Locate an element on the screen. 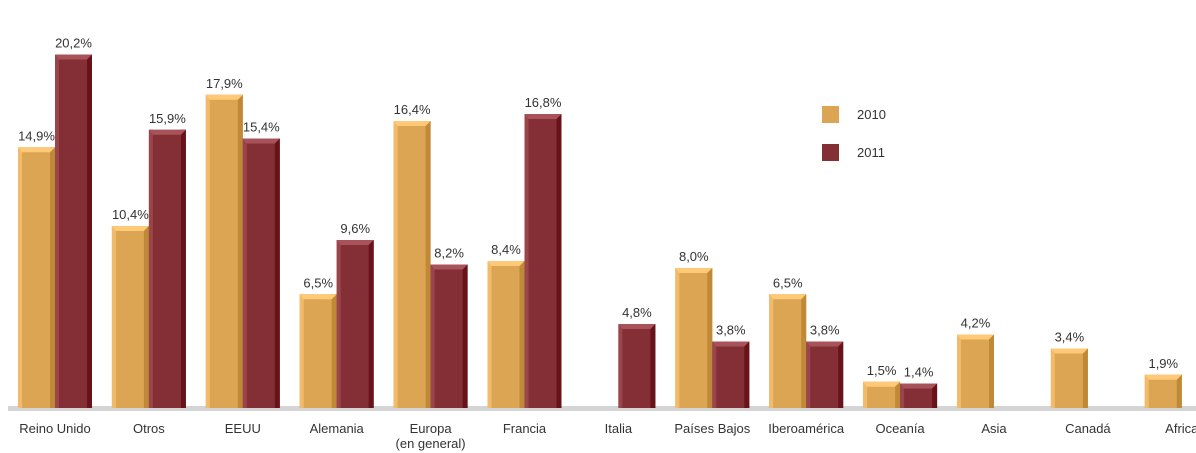  legend-label-2010: 2010 is located at coordinates (871, 114).